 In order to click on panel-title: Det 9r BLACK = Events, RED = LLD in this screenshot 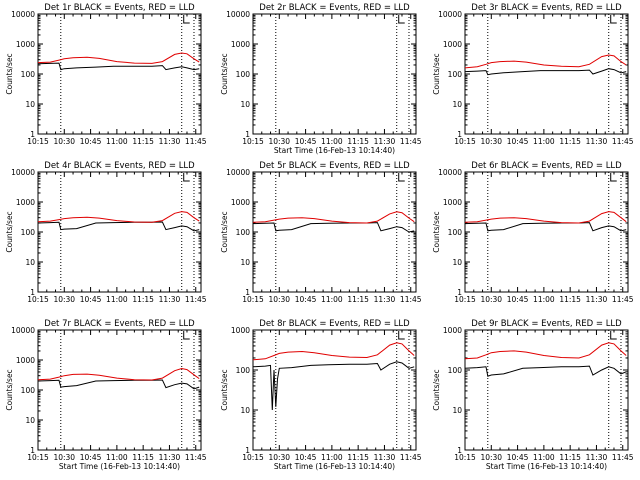, I will do `click(546, 324)`.